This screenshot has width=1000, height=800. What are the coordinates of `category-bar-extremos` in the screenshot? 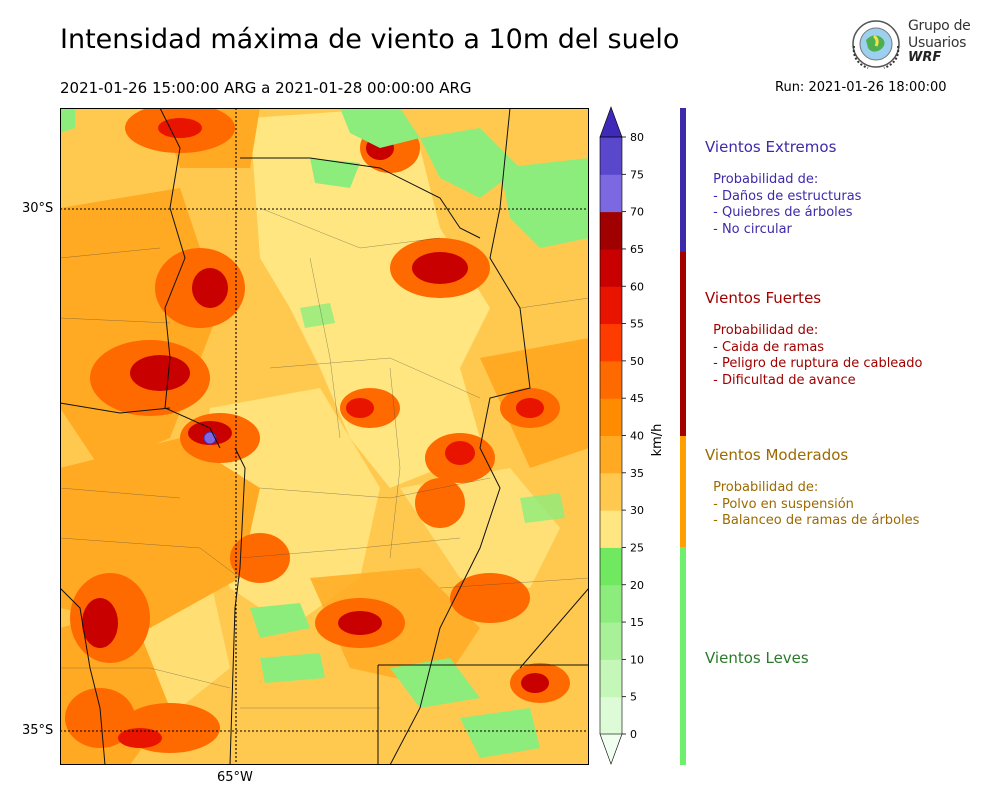 It's located at (683, 180).